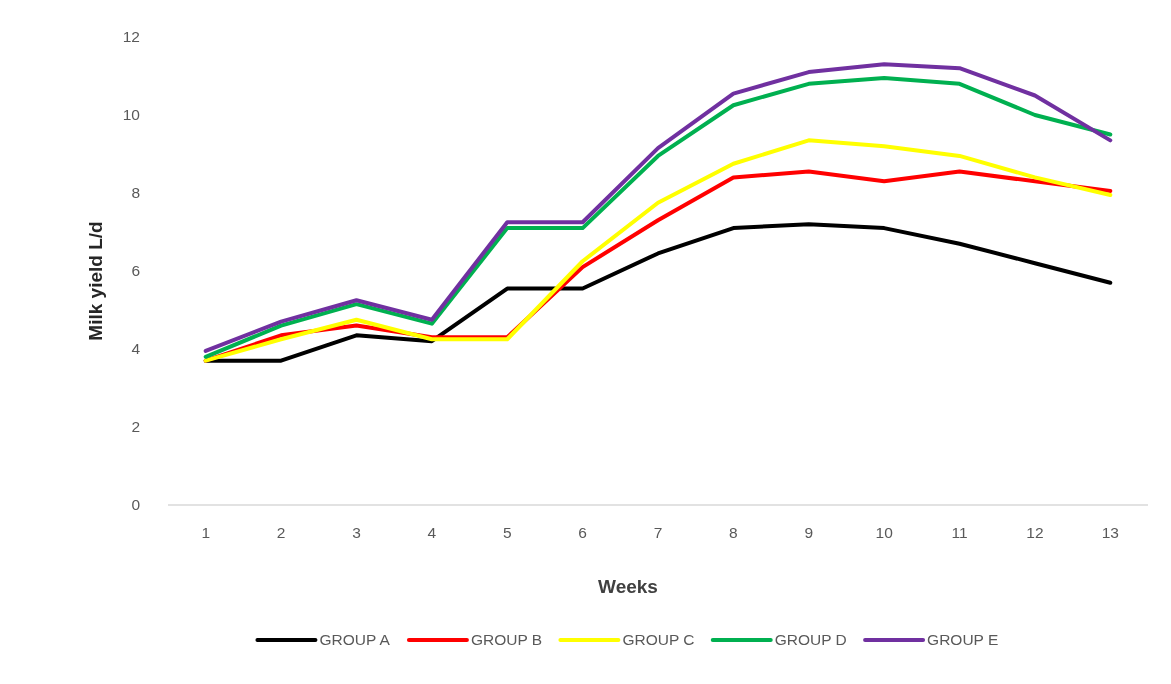 This screenshot has height=684, width=1171. What do you see at coordinates (131, 115) in the screenshot?
I see `y-tick-label: 10` at bounding box center [131, 115].